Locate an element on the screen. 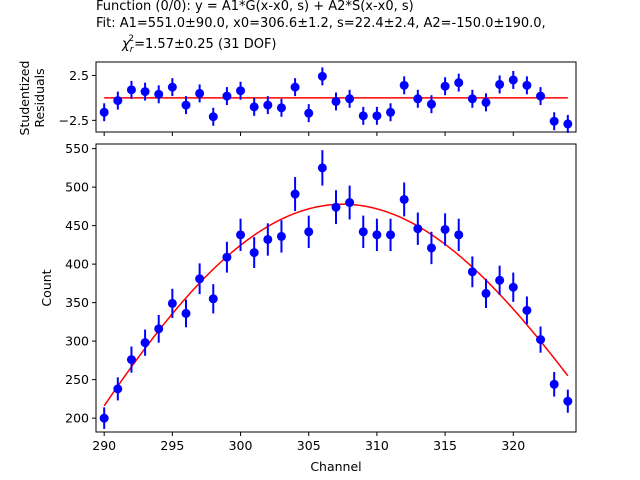 This screenshot has width=640, height=480. chi-symbol: χ is located at coordinates (126, 44).